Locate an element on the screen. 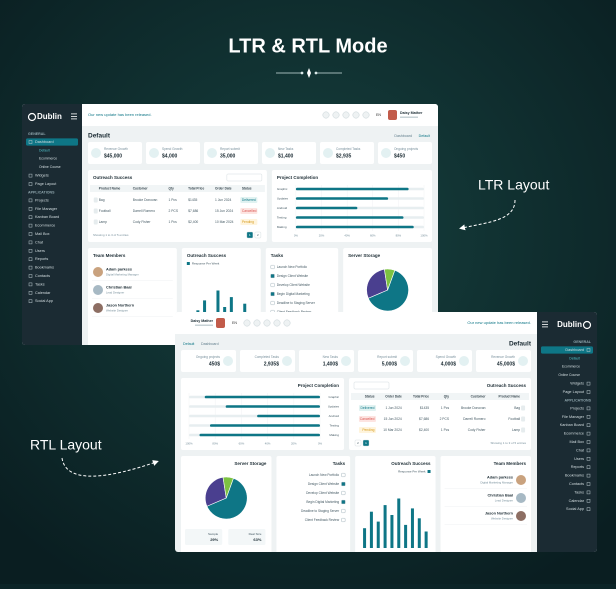 The width and height of the screenshot is (616, 589). card-title: Outreach Success is located at coordinates (507, 385).